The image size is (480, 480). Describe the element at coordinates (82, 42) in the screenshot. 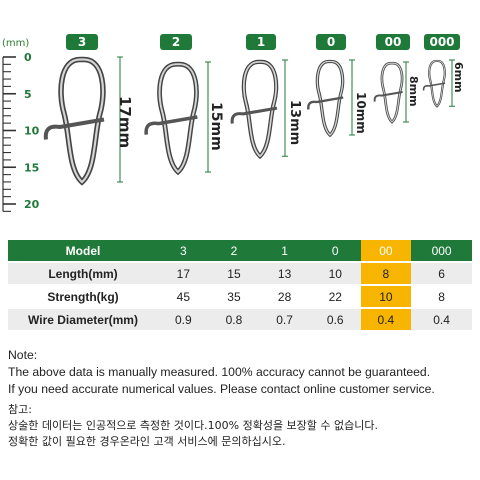

I see `size-badge-3: 3` at that location.